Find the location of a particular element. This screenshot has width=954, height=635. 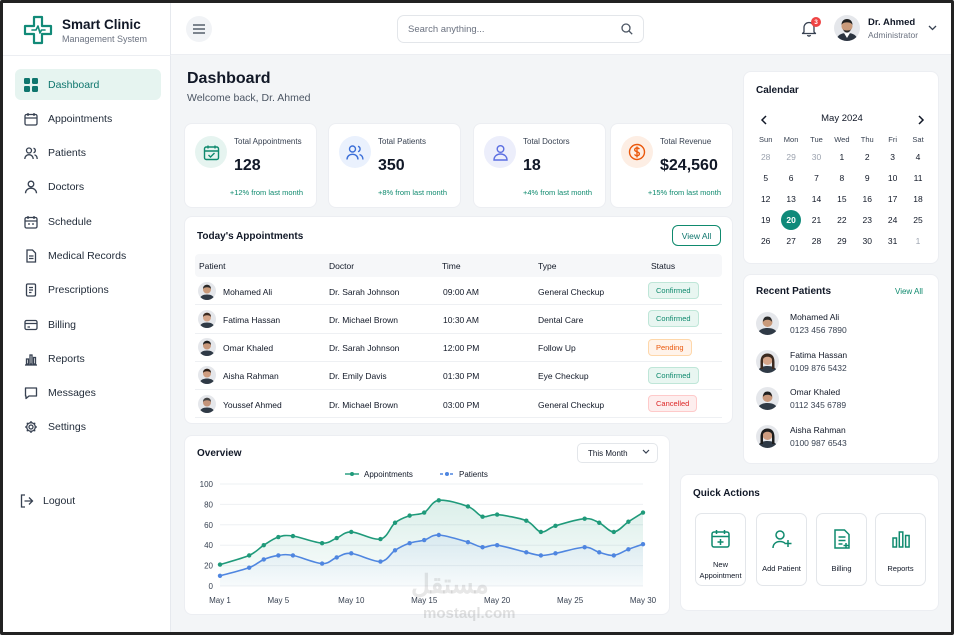

sidebar-item-doctors: Doctors is located at coordinates (88, 187).